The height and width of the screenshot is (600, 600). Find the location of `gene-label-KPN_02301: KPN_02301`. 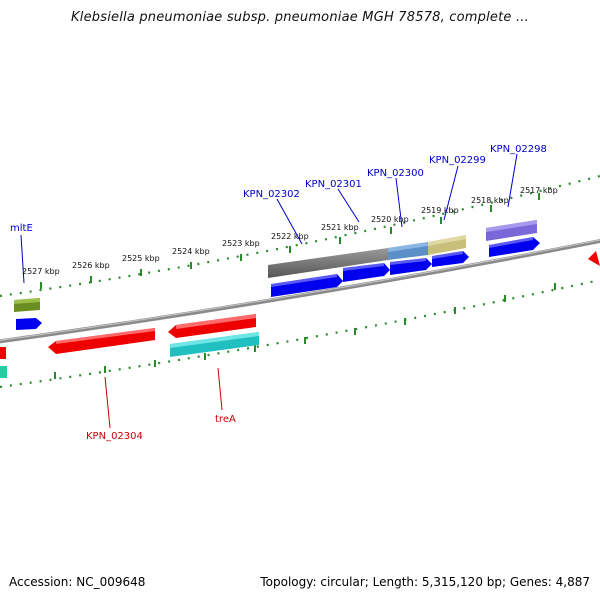

gene-label-KPN_02301: KPN_02301 is located at coordinates (333, 184).